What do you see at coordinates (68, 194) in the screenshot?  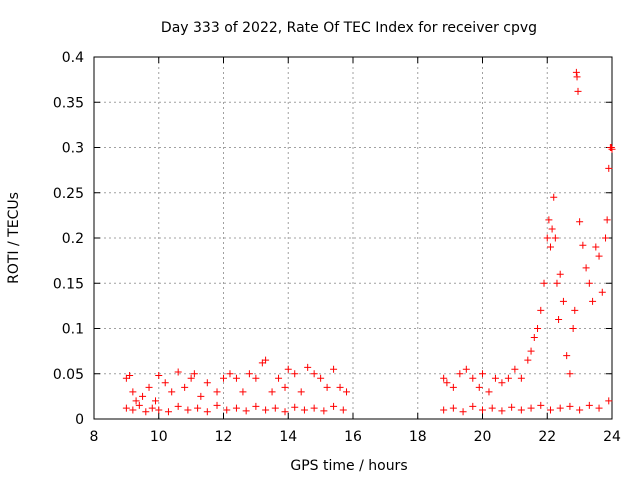 I see `y-tick-label: 0.25` at bounding box center [68, 194].